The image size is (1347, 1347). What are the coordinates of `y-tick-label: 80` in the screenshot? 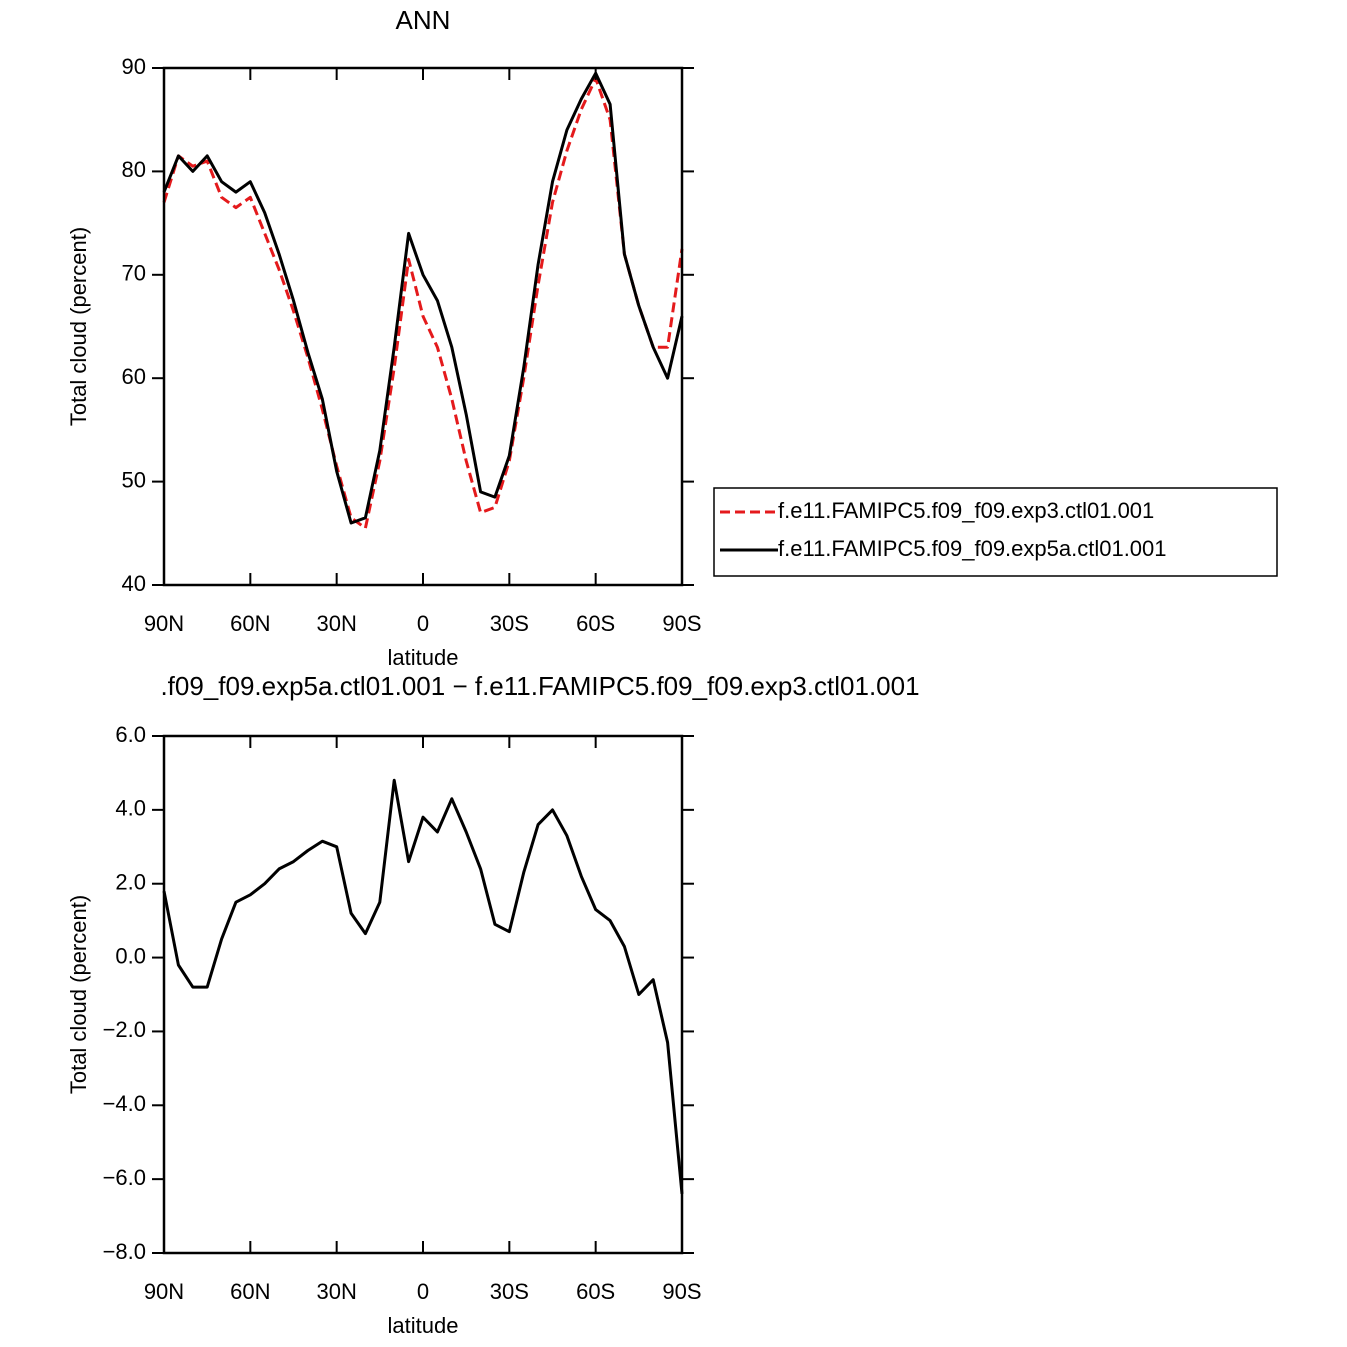 It's located at (134, 169).